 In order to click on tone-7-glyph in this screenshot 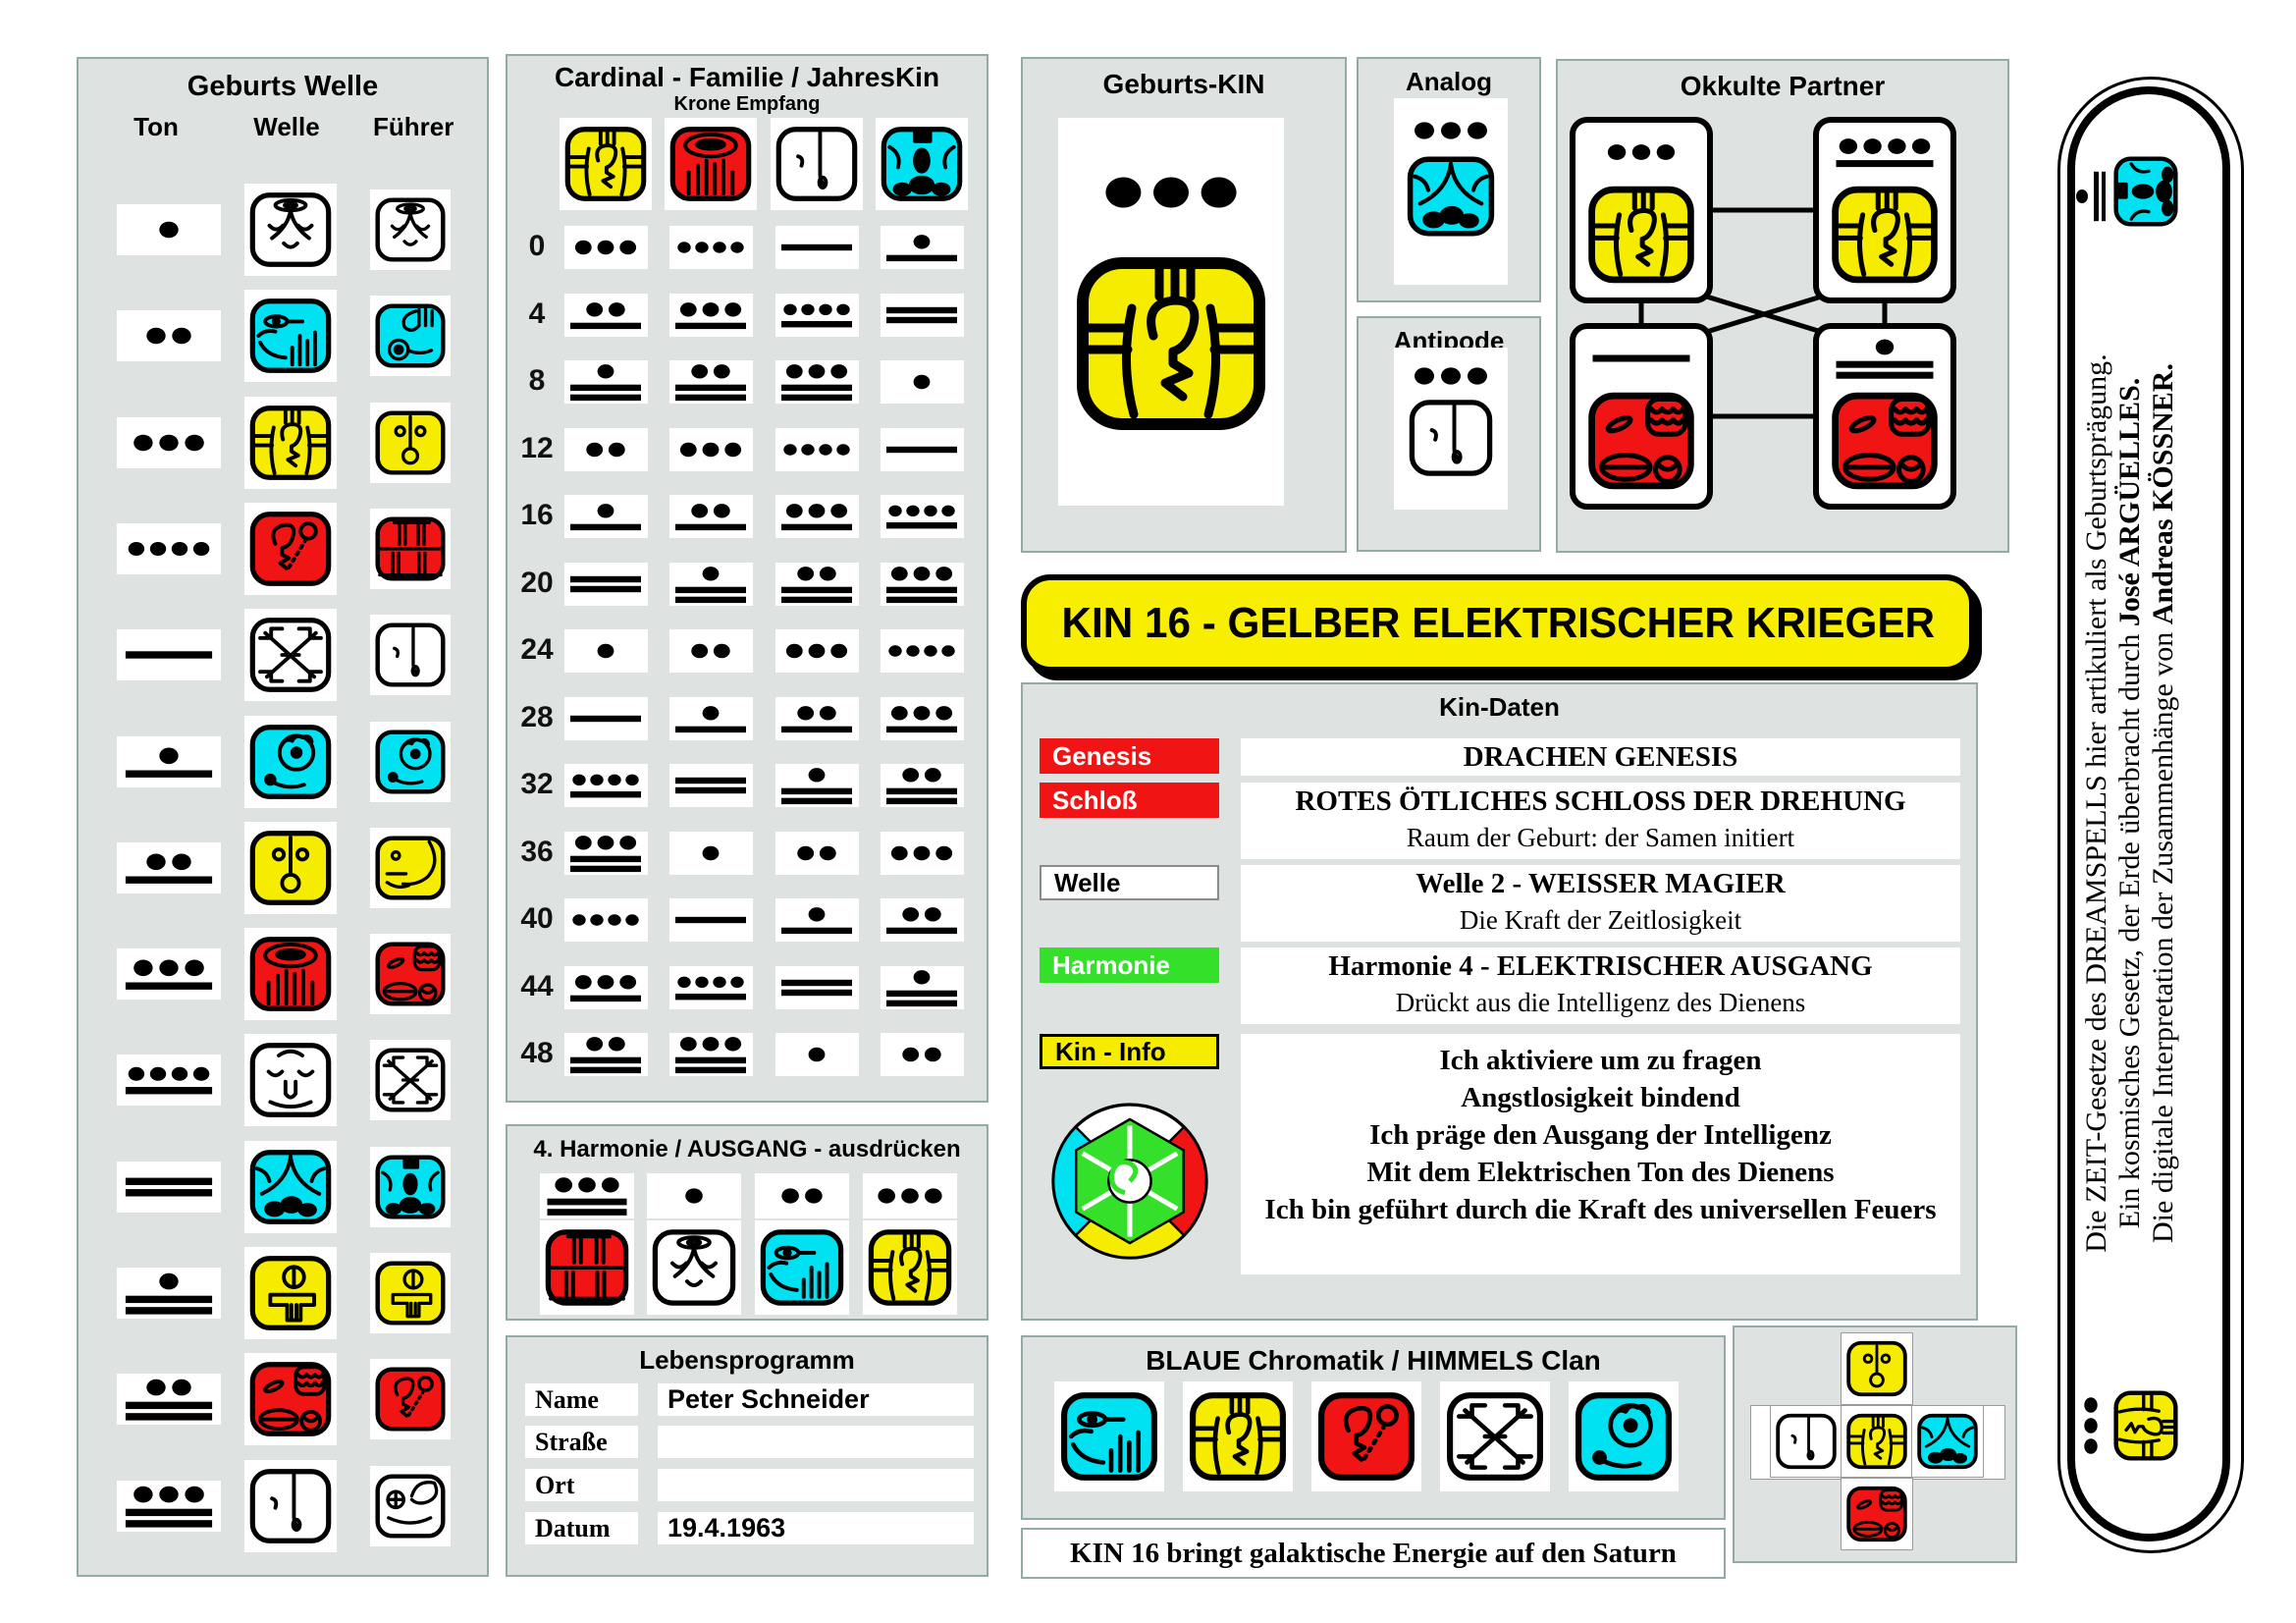, I will do `click(169, 868)`.